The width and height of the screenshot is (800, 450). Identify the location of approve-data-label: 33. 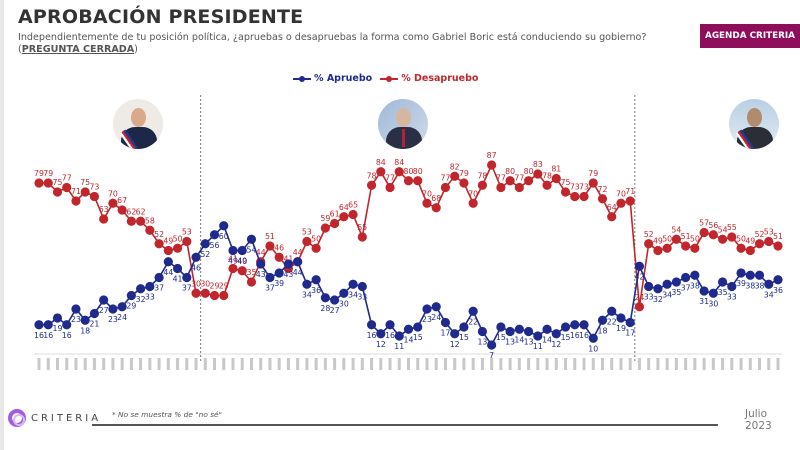
(150, 297).